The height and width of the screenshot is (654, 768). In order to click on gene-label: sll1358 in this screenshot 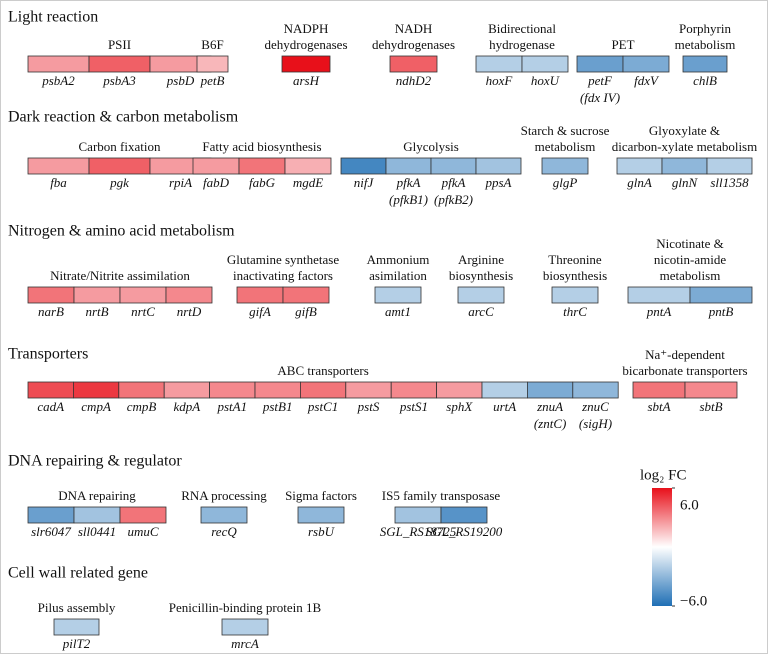, I will do `click(729, 182)`.